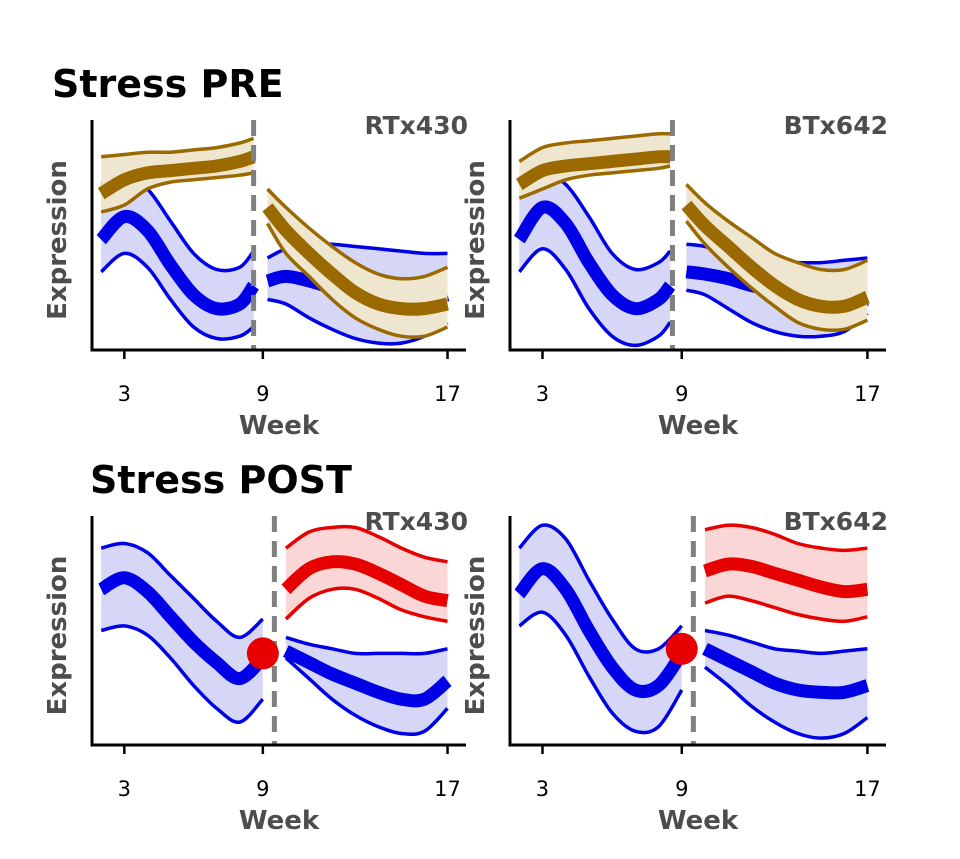 This screenshot has width=960, height=859. I want to click on row-title-post: Stress POST, so click(221, 480).